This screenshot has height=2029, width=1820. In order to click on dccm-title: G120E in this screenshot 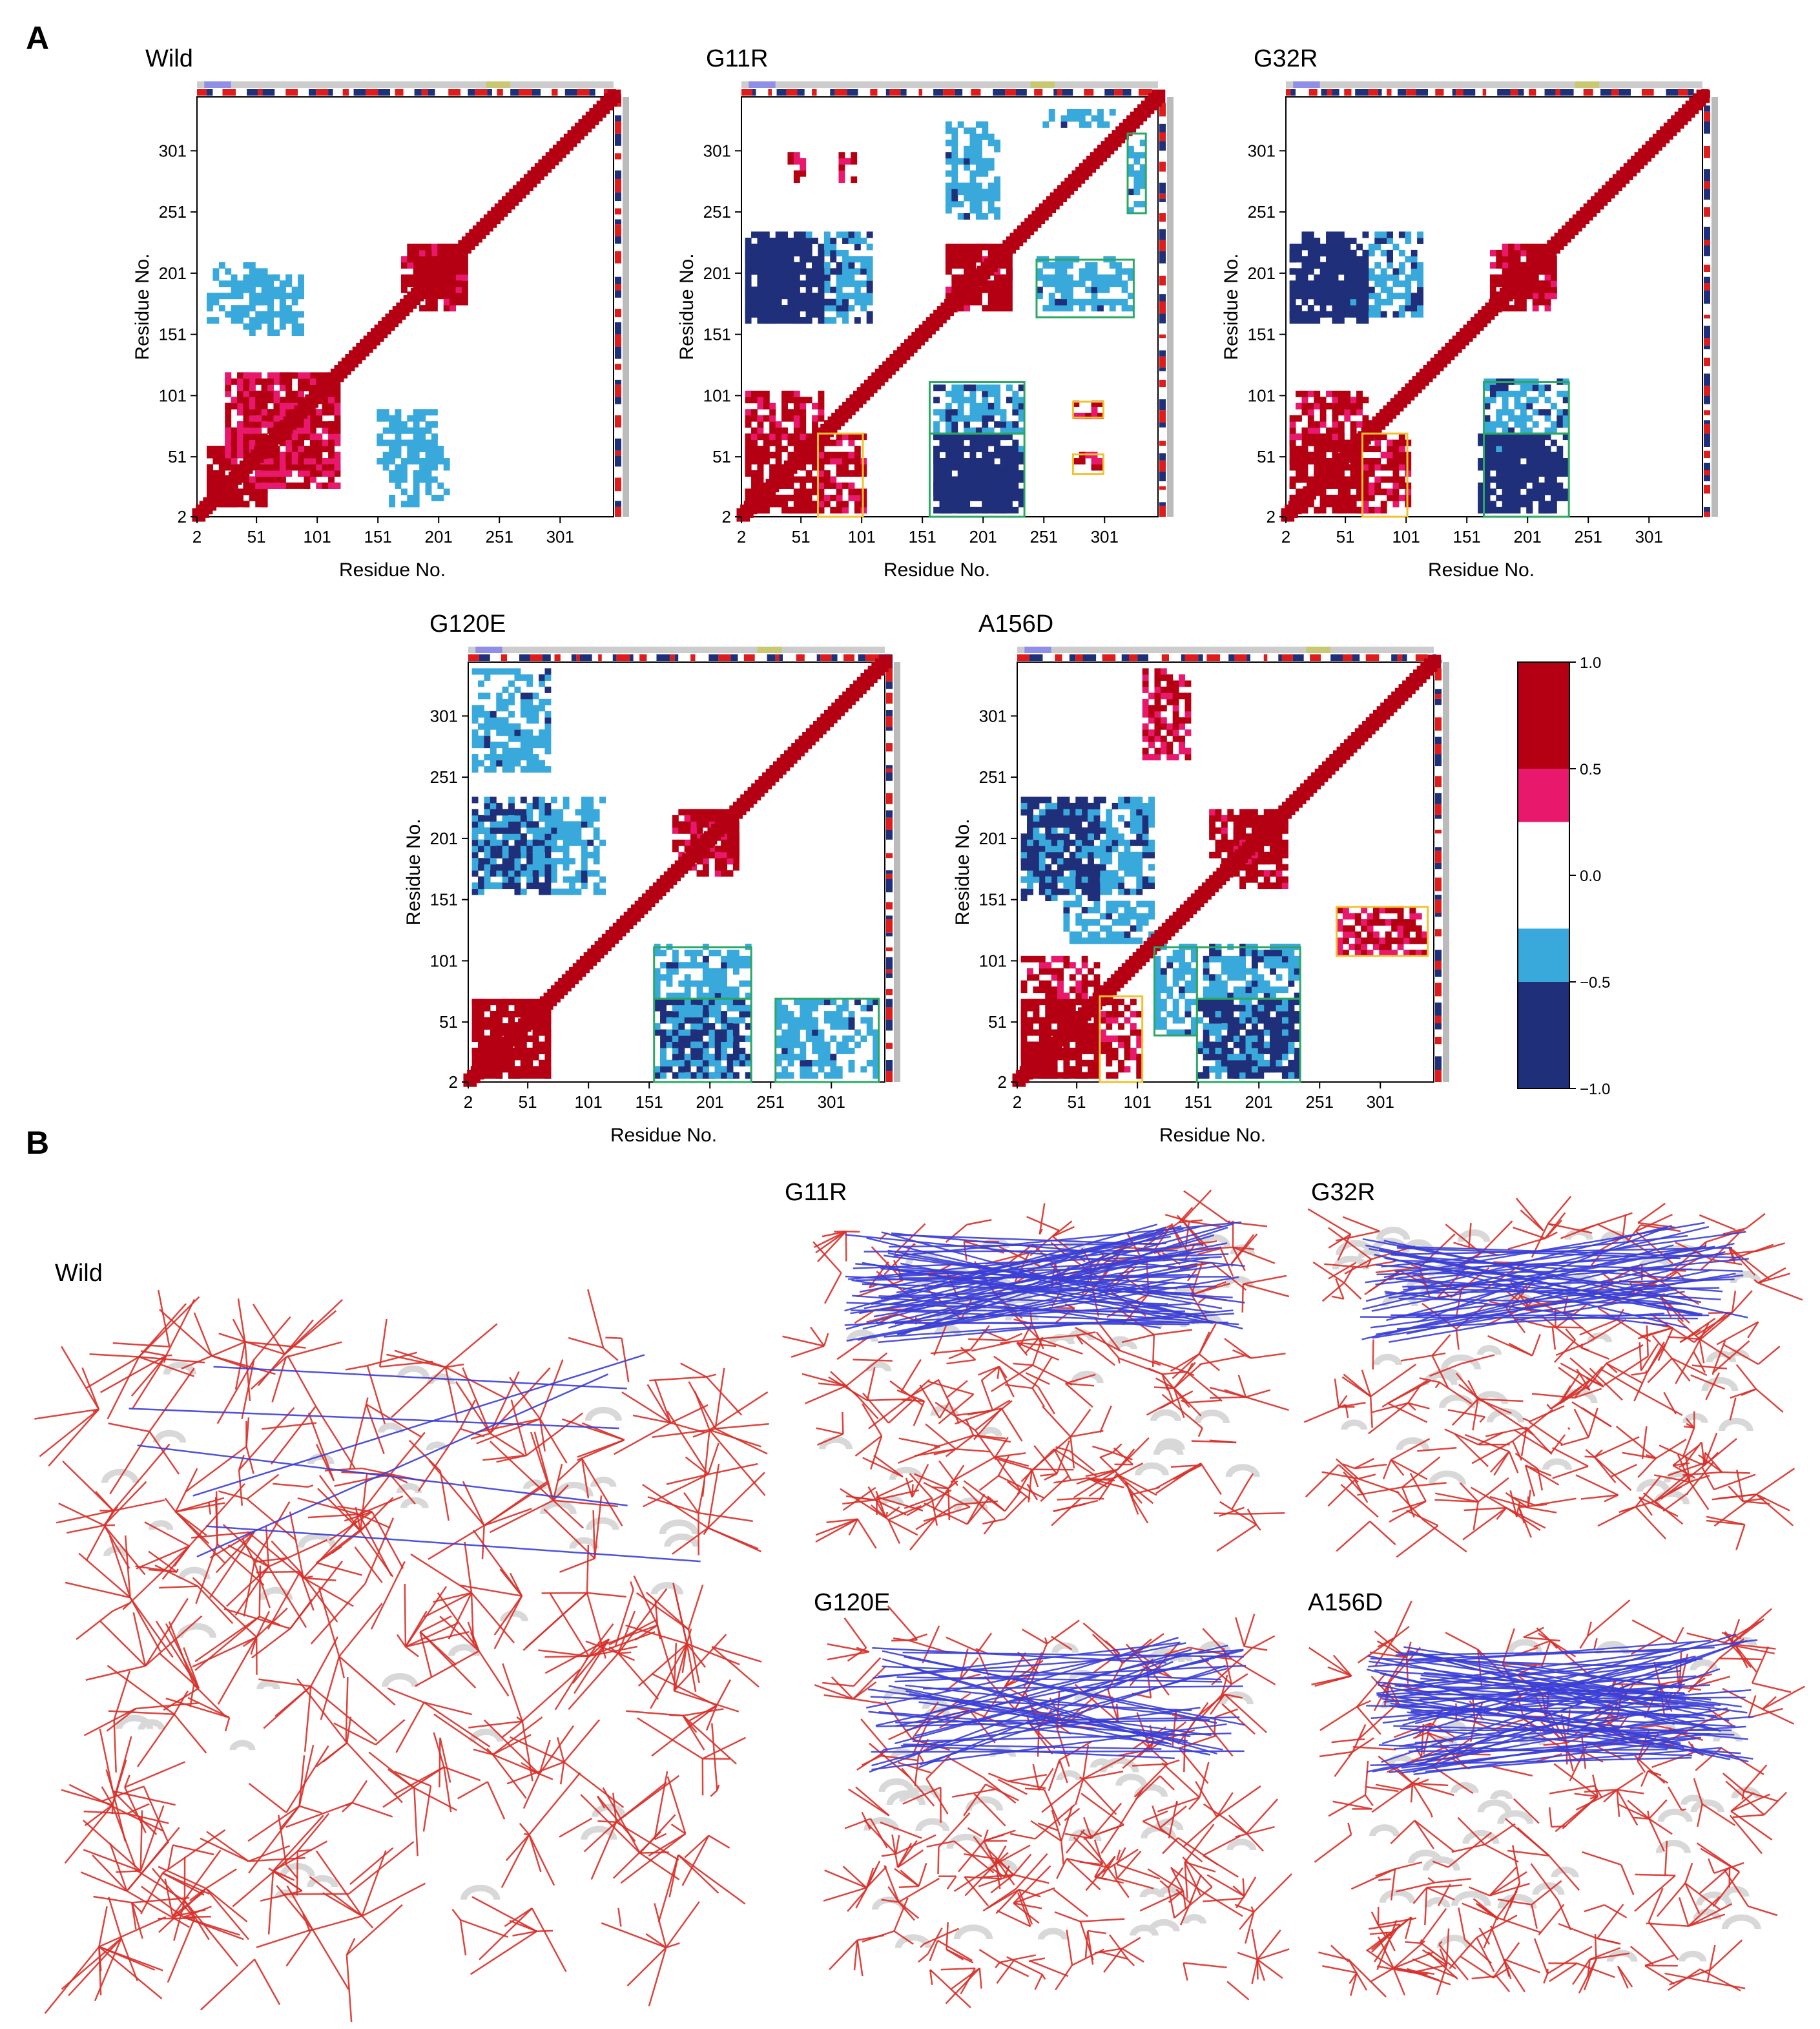, I will do `click(468, 624)`.